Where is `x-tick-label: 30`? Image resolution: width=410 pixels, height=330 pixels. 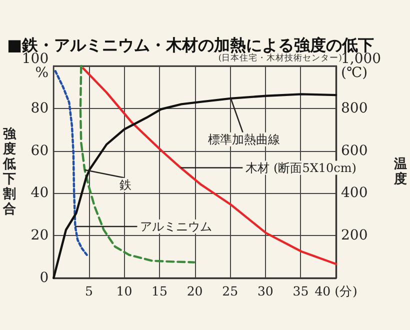 x-tick-label: 30 is located at coordinates (265, 291).